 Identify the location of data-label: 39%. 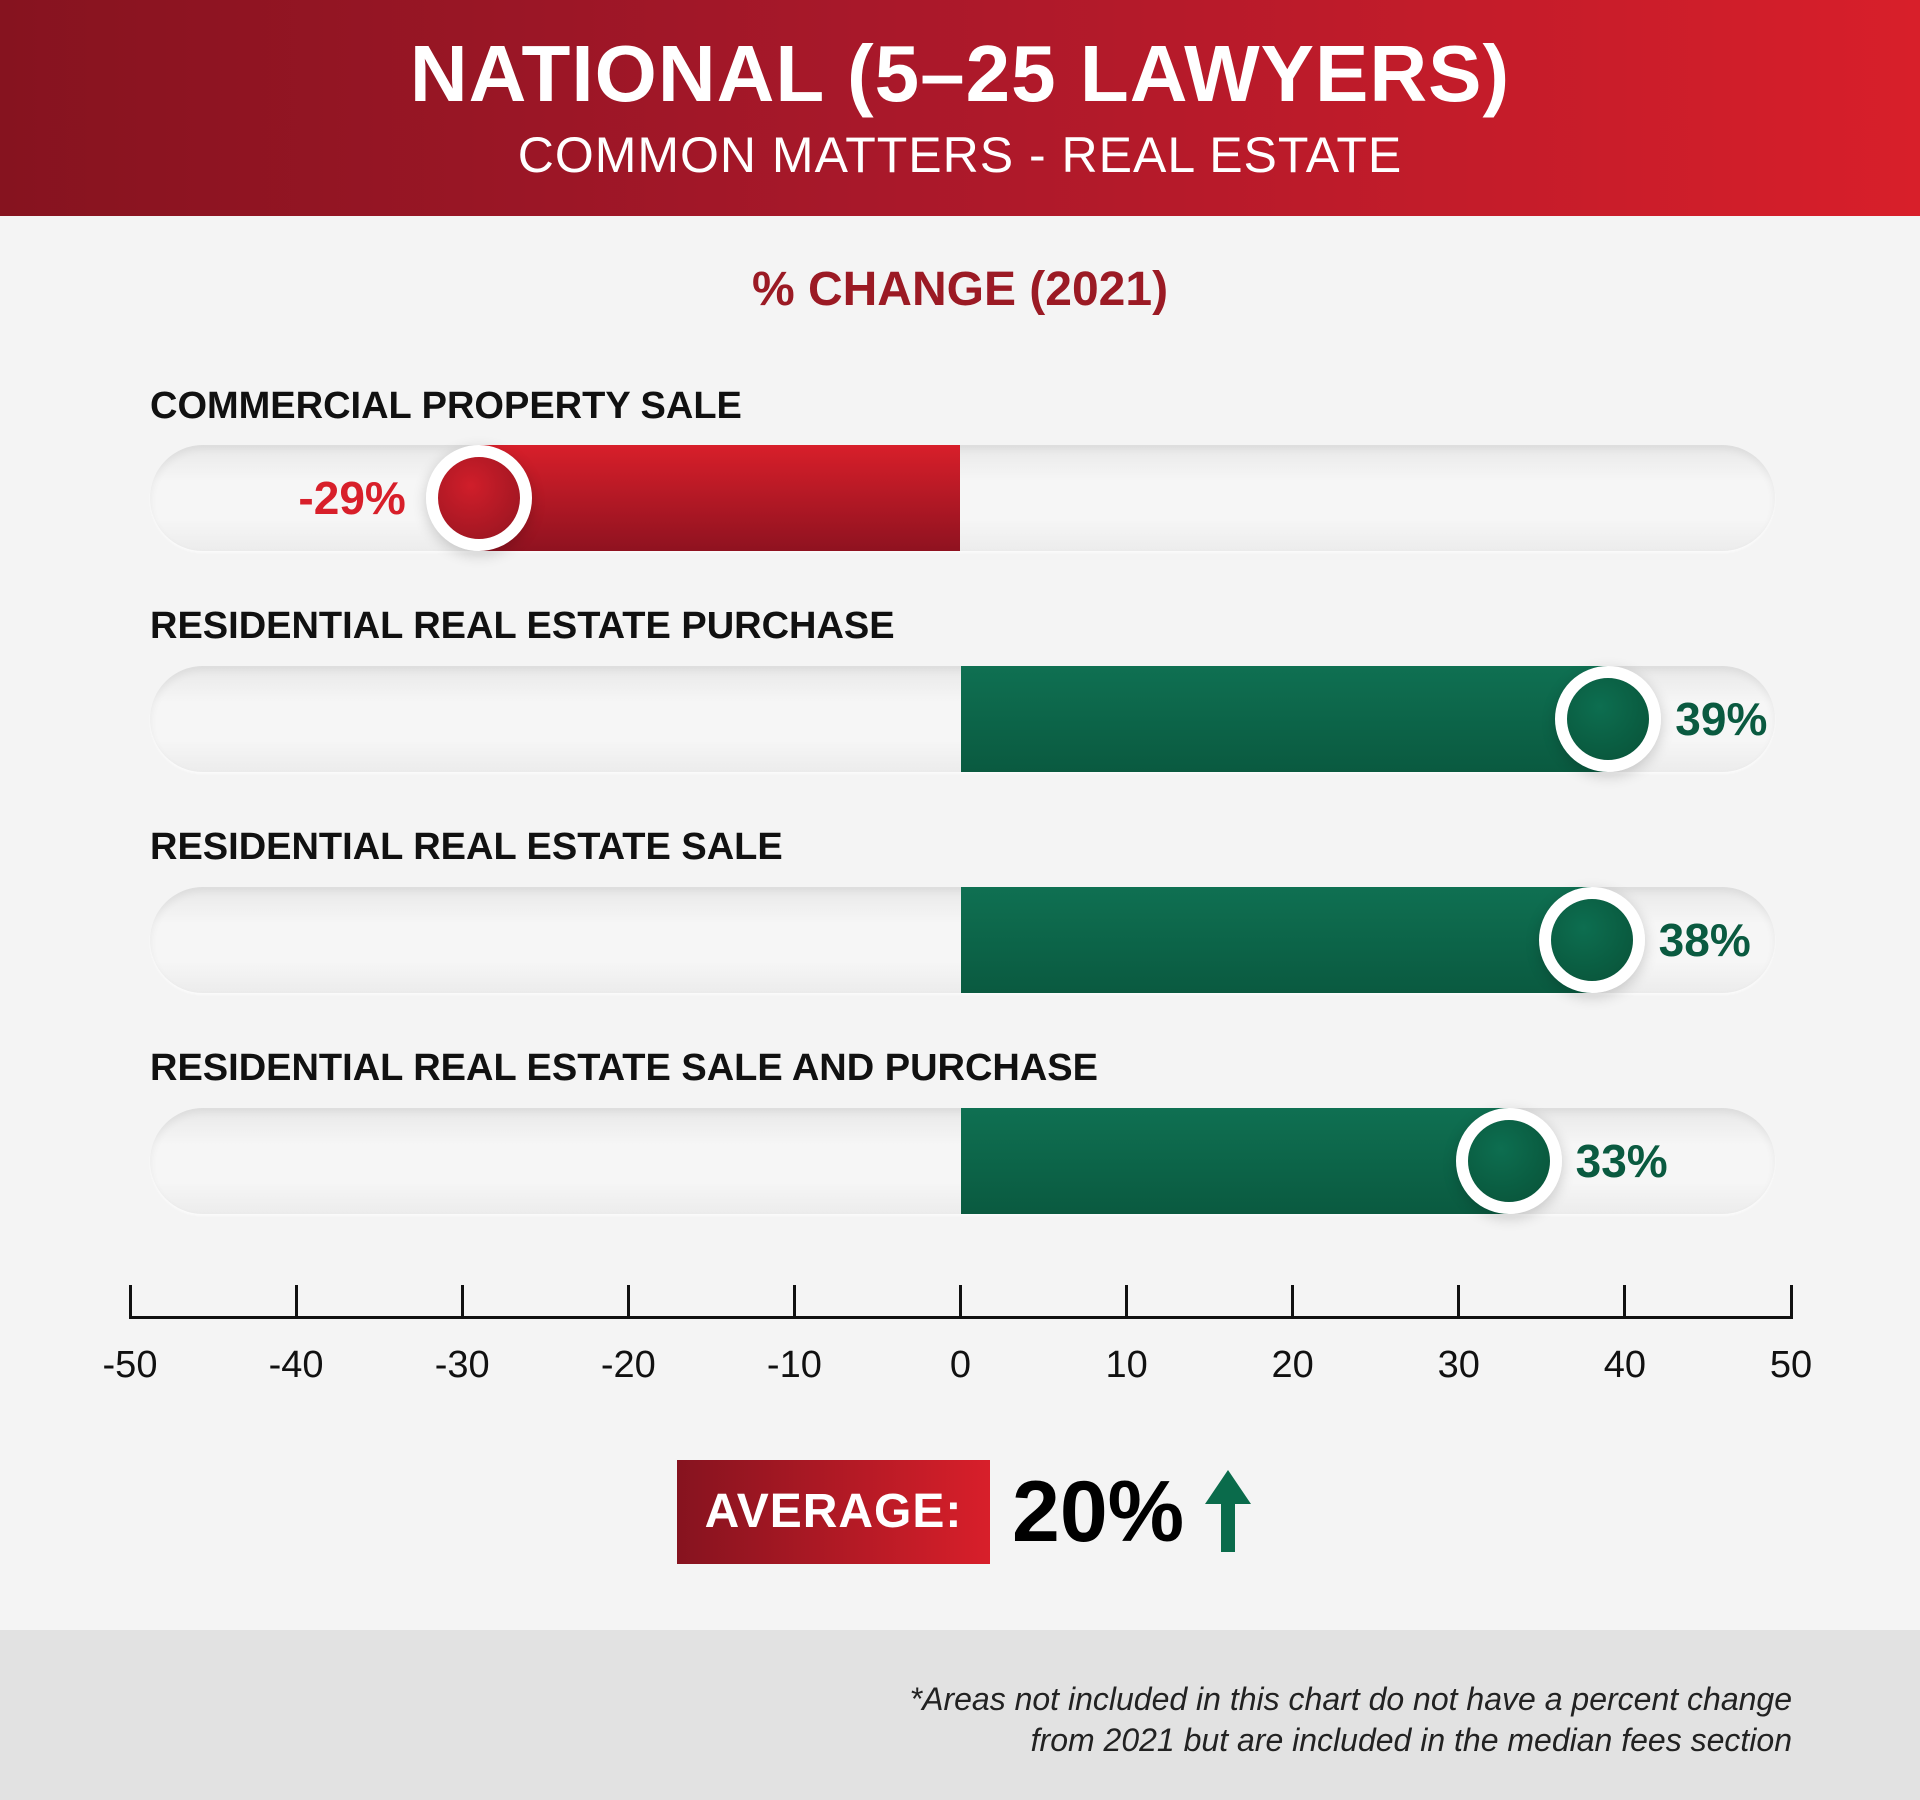
(1721, 719).